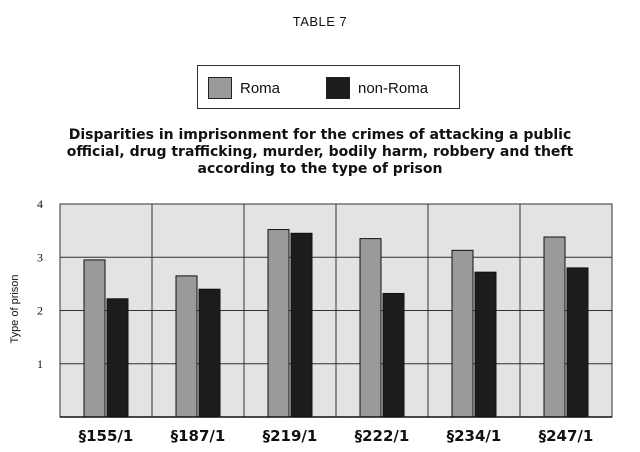 The image size is (640, 452). I want to click on legend-label-roma: Roma, so click(260, 88).